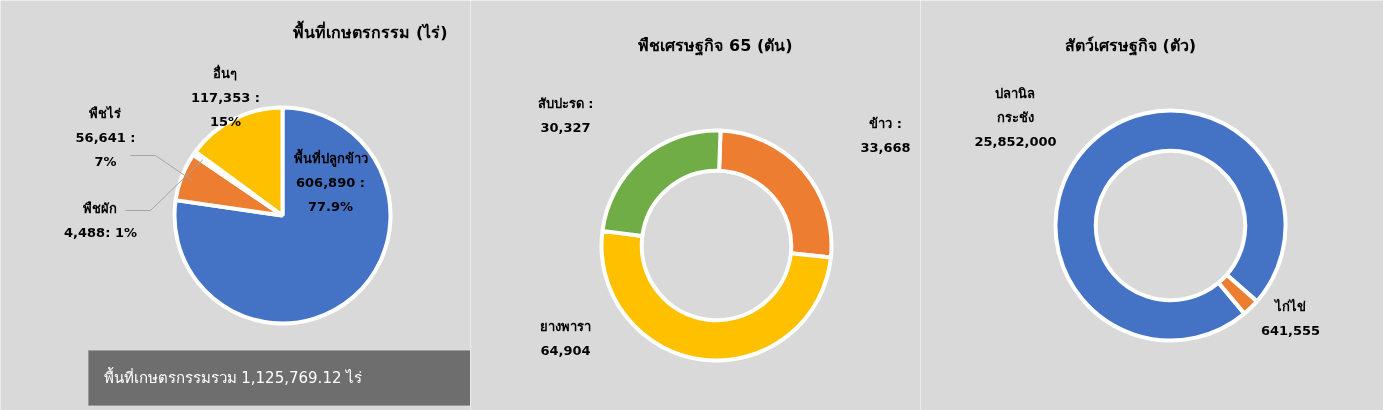  What do you see at coordinates (105, 112) in the screenshot?
I see `slice-label: พืชไร่` at bounding box center [105, 112].